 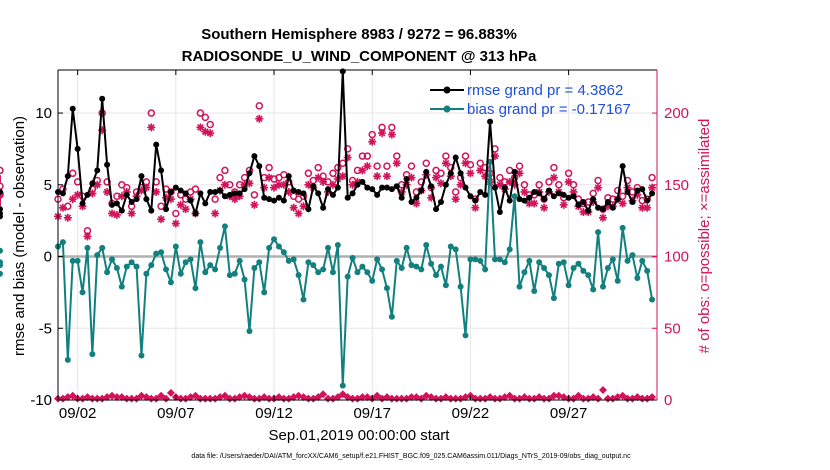 I want to click on x-axis-label: Sep.01,2019 00:00:00 start, so click(x=360, y=435).